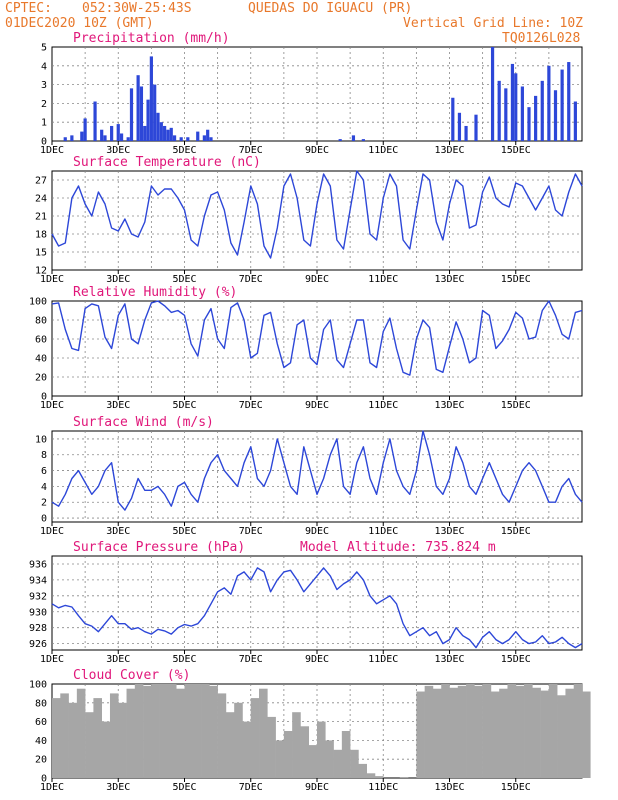 The height and width of the screenshot is (800, 618). I want to click on coordinates: 052:30W-25:43S, so click(137, 8).